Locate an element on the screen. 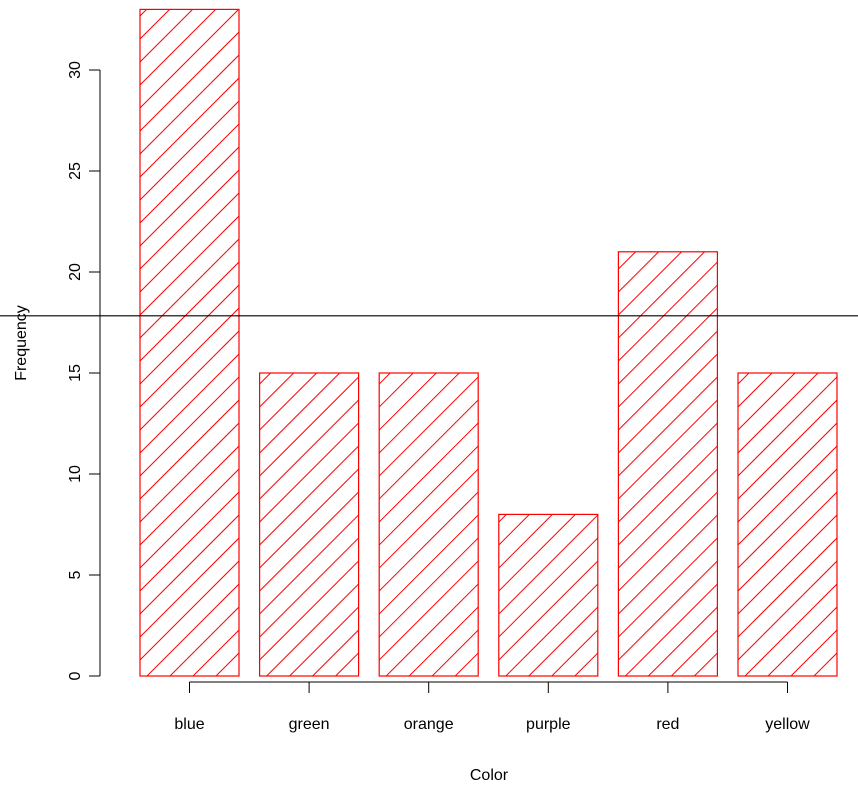 This screenshot has width=858, height=787. bar-yellow is located at coordinates (787, 524).